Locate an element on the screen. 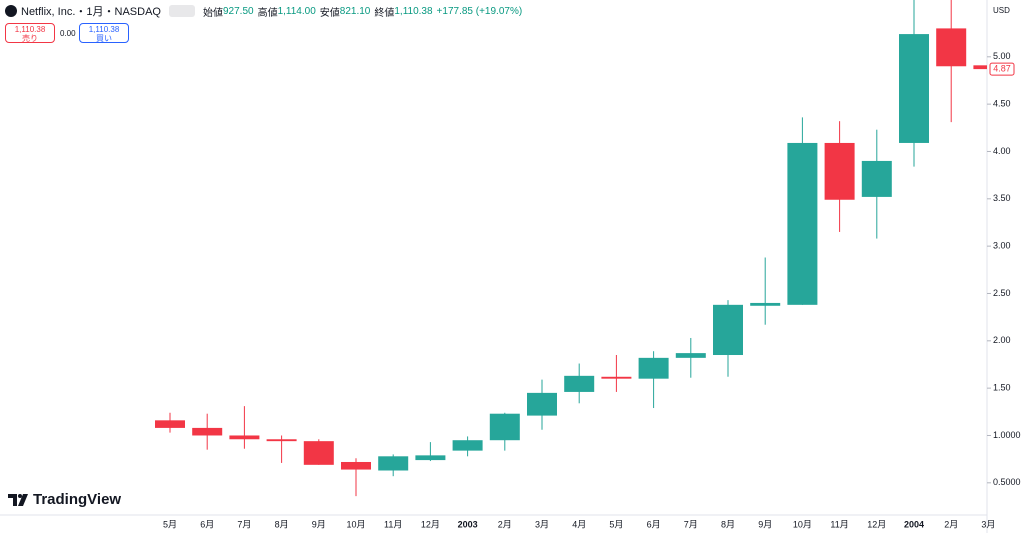 This screenshot has height=533, width=1024. spread: 0.00 is located at coordinates (68, 33).